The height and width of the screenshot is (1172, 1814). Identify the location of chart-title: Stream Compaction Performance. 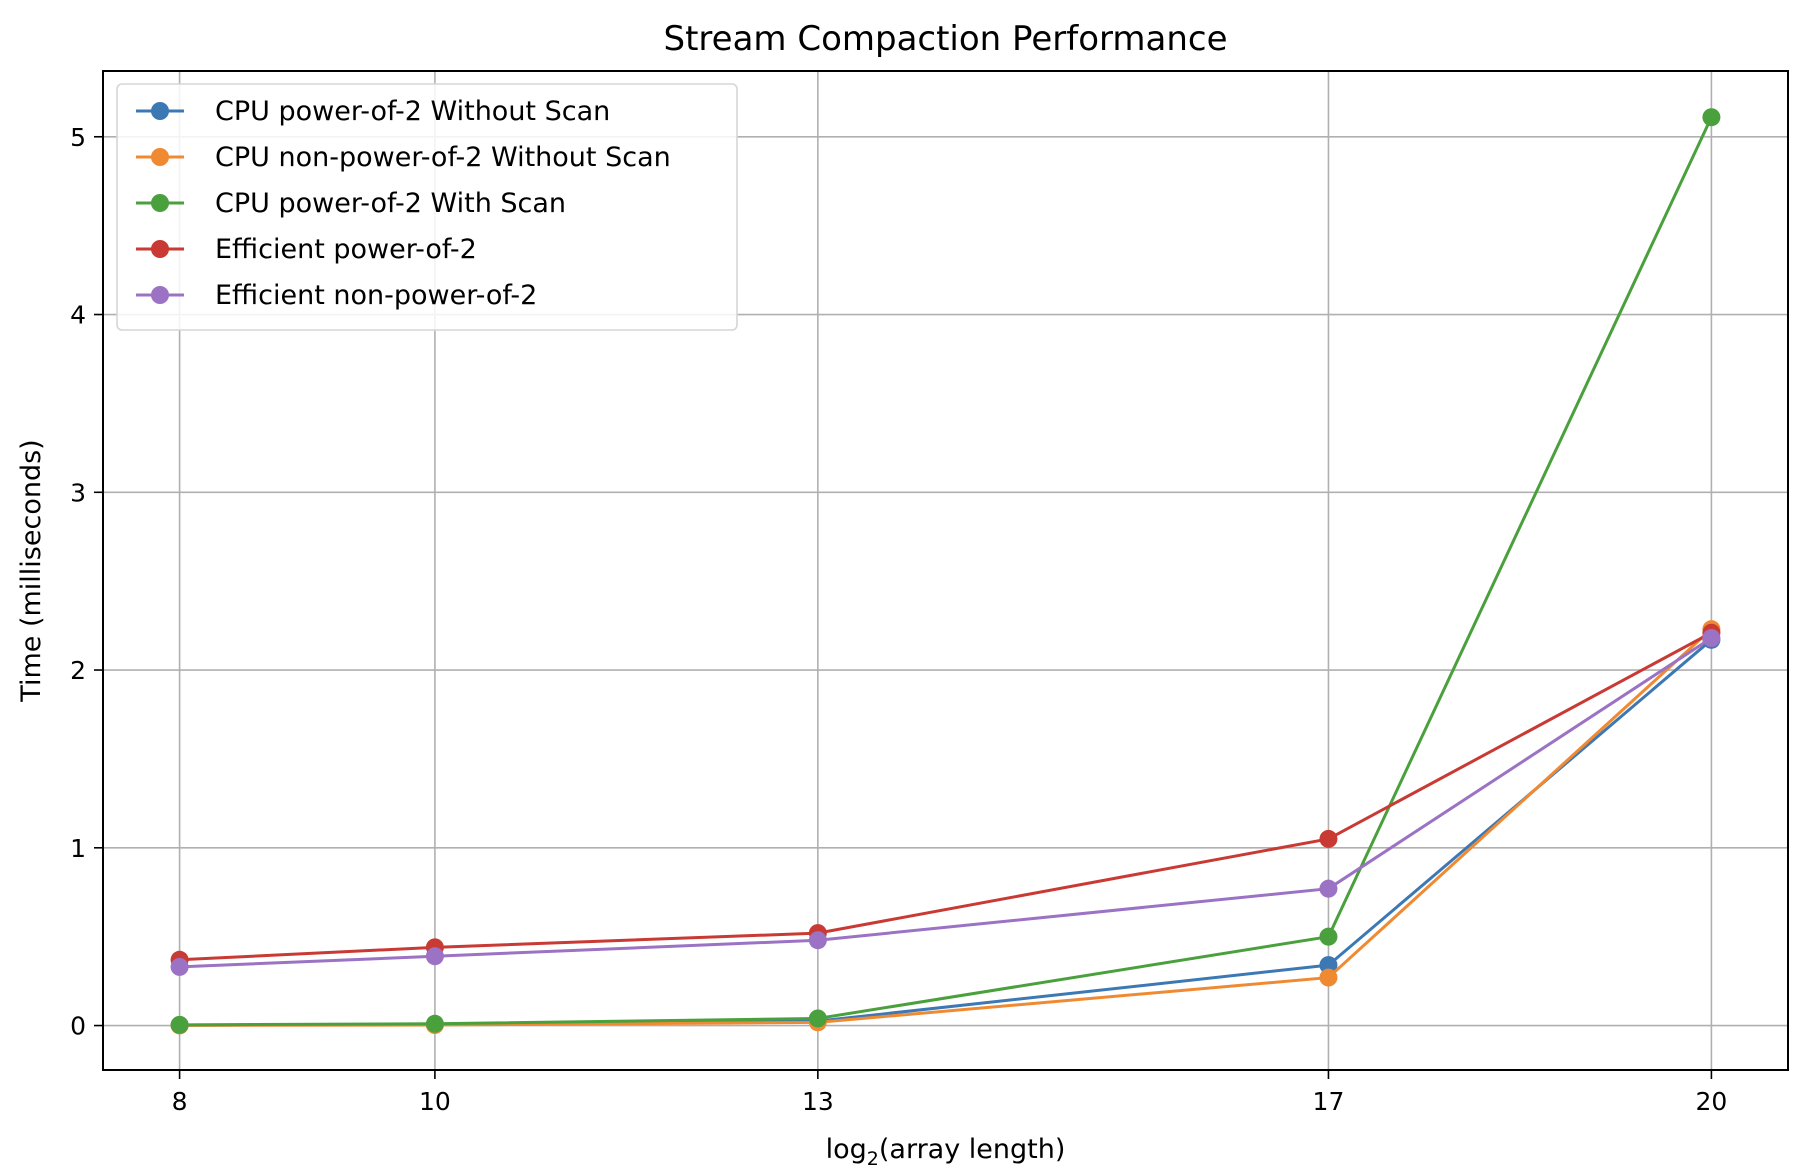
(946, 39).